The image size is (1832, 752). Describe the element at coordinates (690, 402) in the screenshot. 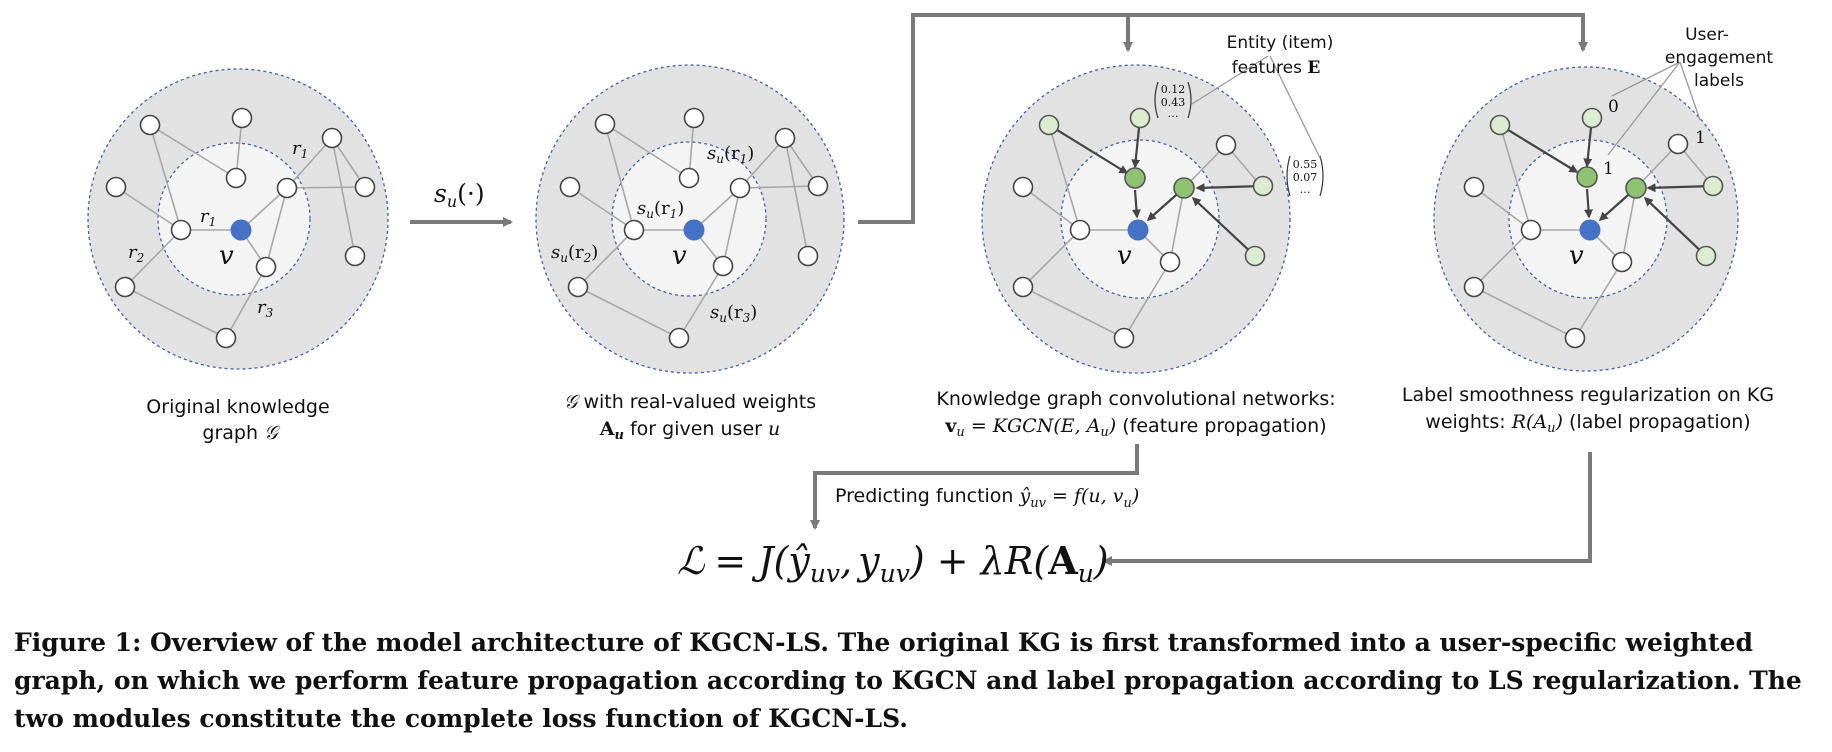

I see `panel-weighted-caption-line1: 𝒢 with real-valued weights` at that location.